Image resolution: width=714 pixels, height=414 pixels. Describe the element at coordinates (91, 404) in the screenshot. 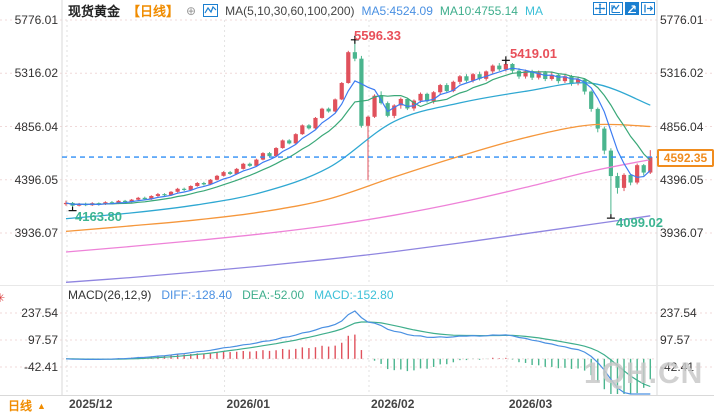

I see `date-label: 2025/12` at that location.